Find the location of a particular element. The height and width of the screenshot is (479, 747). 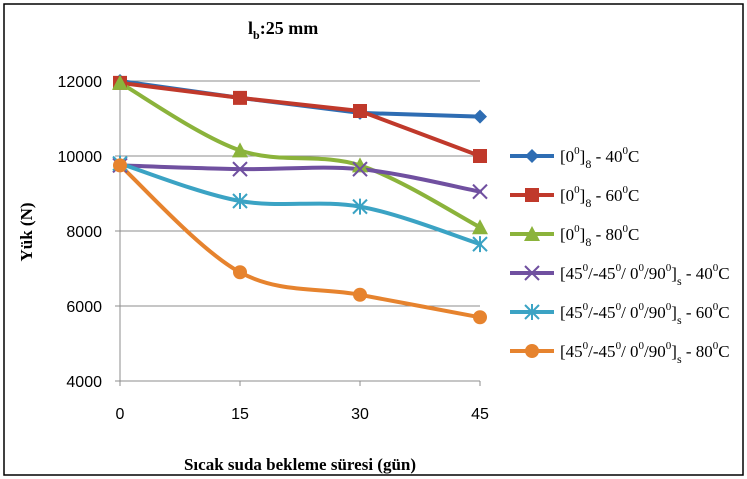

legend-label: [450/-450/ 00/900]s - 400C is located at coordinates (645, 275).